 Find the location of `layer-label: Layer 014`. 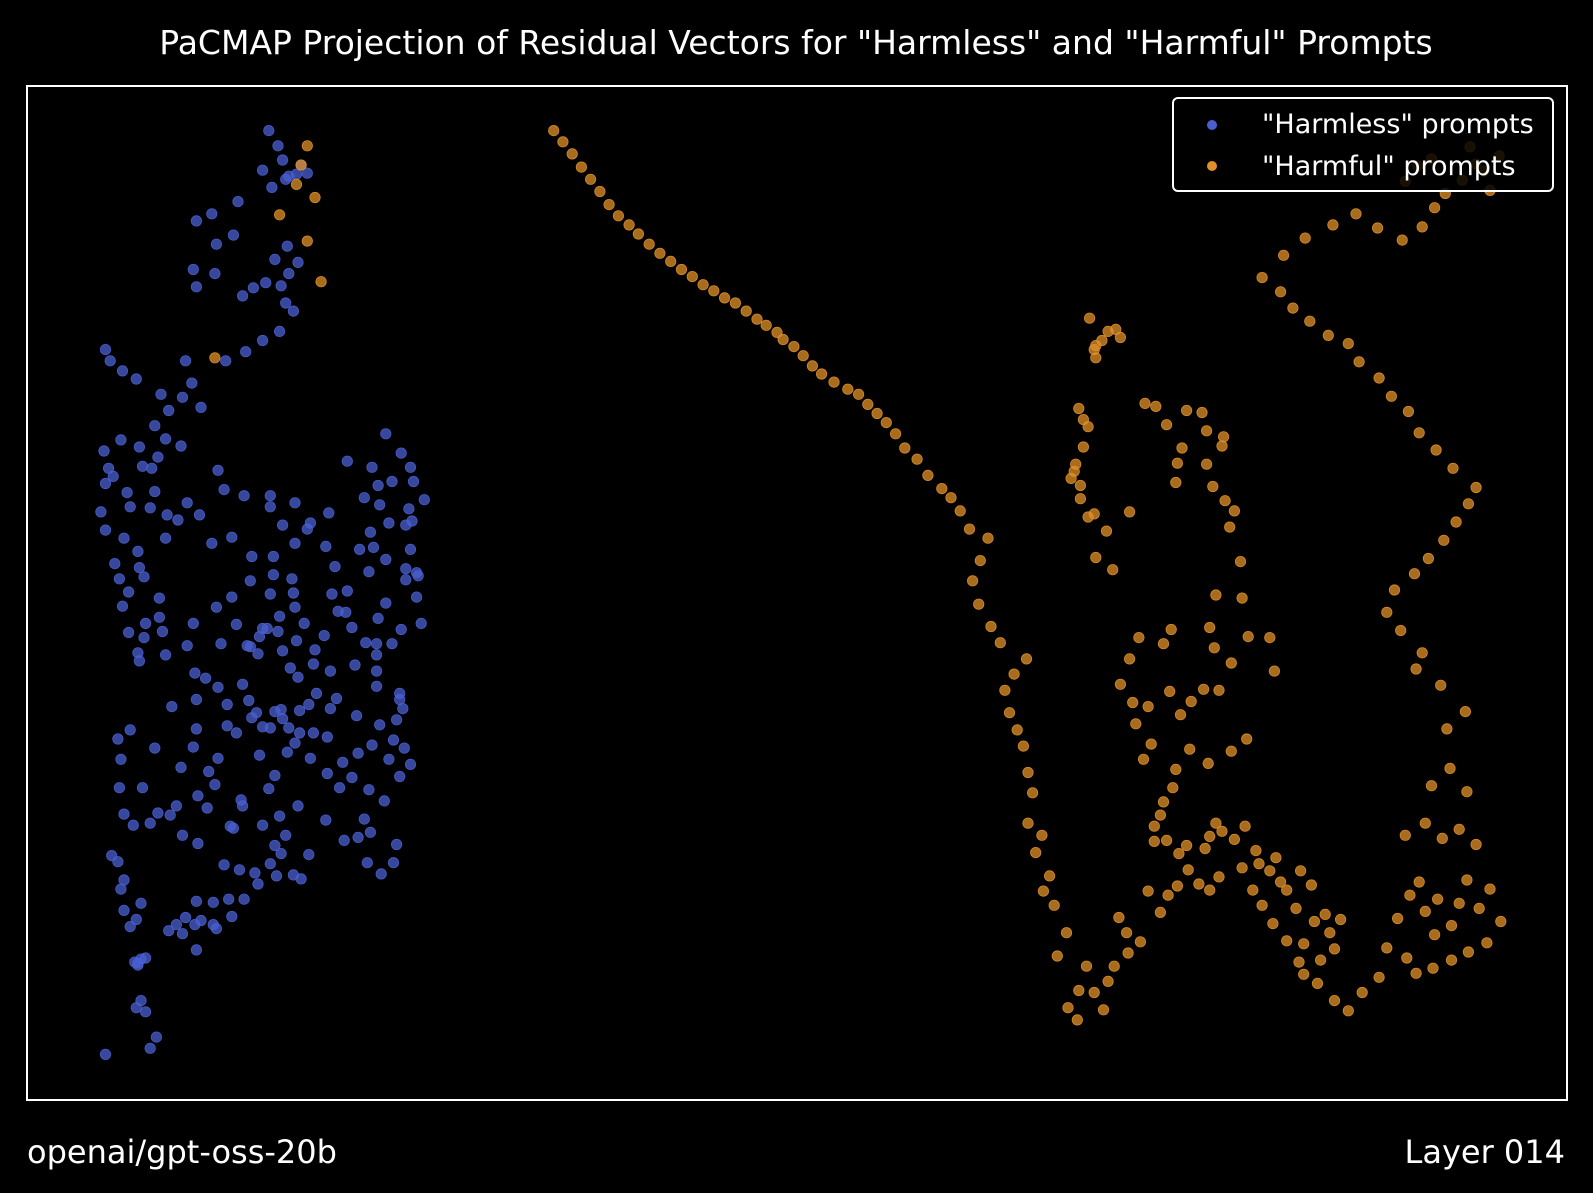

layer-label: Layer 014 is located at coordinates (1485, 1152).